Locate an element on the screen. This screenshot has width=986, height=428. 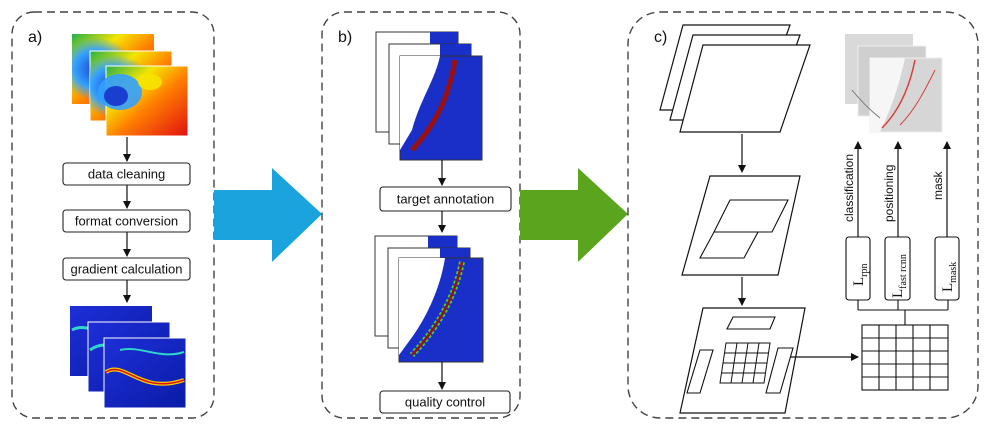
temperature-map-stack is located at coordinates (130, 85).